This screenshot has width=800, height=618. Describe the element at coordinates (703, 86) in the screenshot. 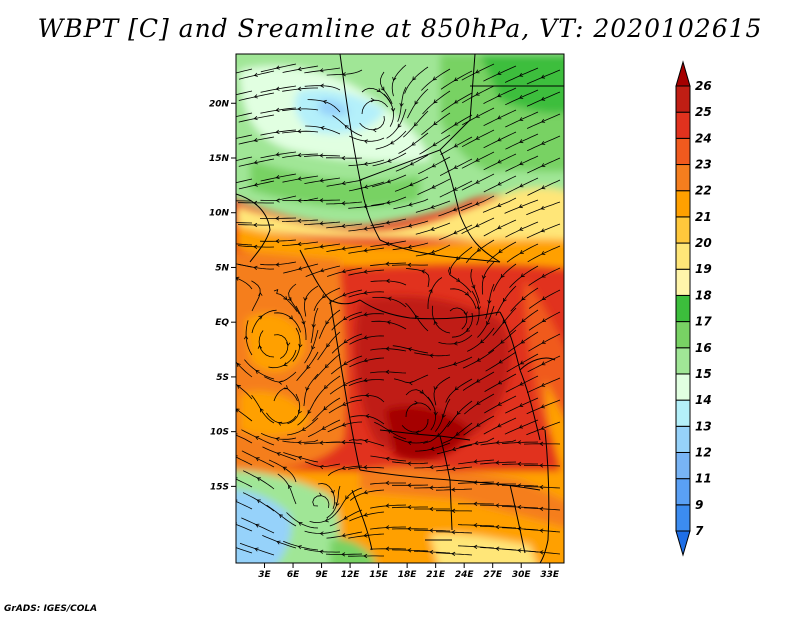

I see `colorbar-label: 26` at that location.